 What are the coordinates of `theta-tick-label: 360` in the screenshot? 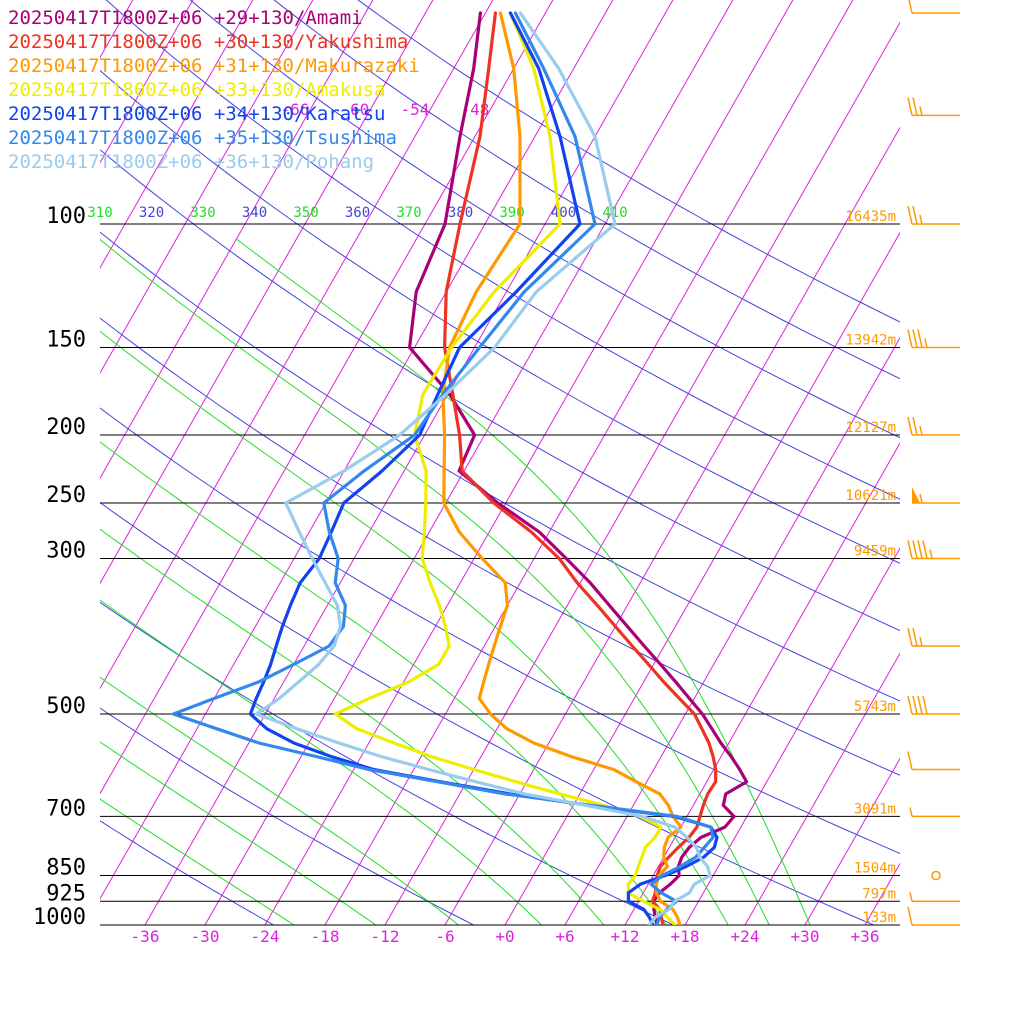 It's located at (357, 213).